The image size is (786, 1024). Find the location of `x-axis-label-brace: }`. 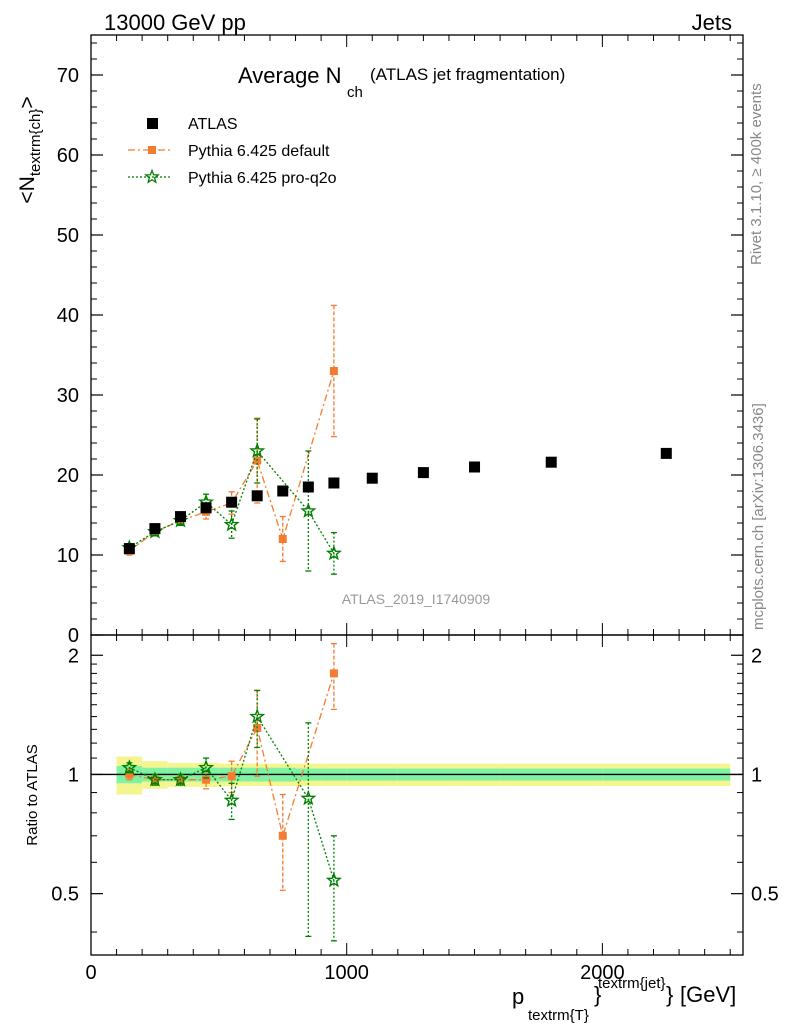

x-axis-label-brace: } is located at coordinates (597, 994).